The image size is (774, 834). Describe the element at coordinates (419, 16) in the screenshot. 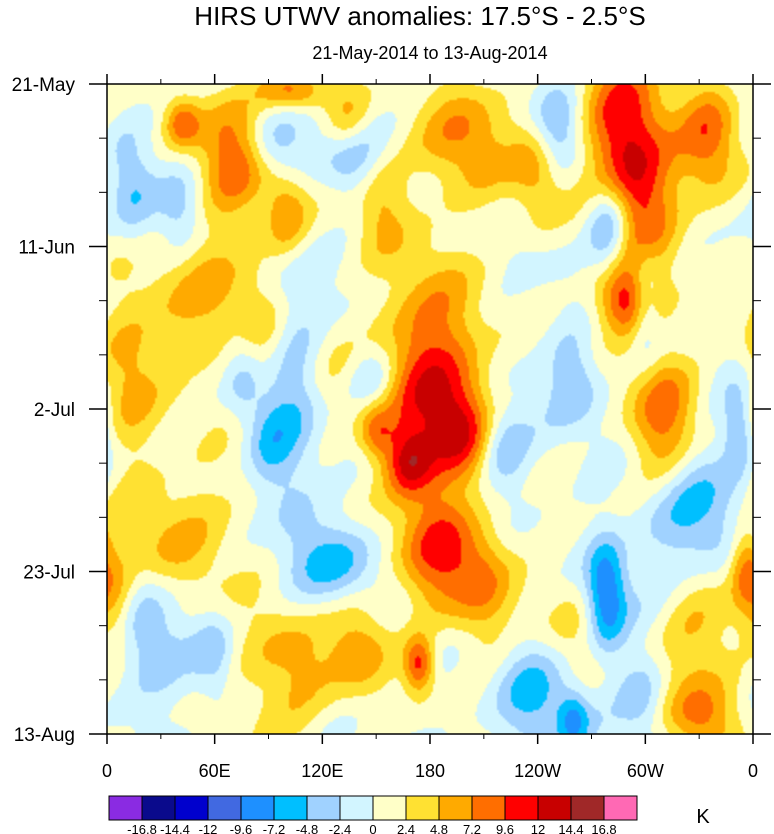

I see `chart-title: HIRS UTWV anomalies: 17.5°S - 2.5°S` at that location.